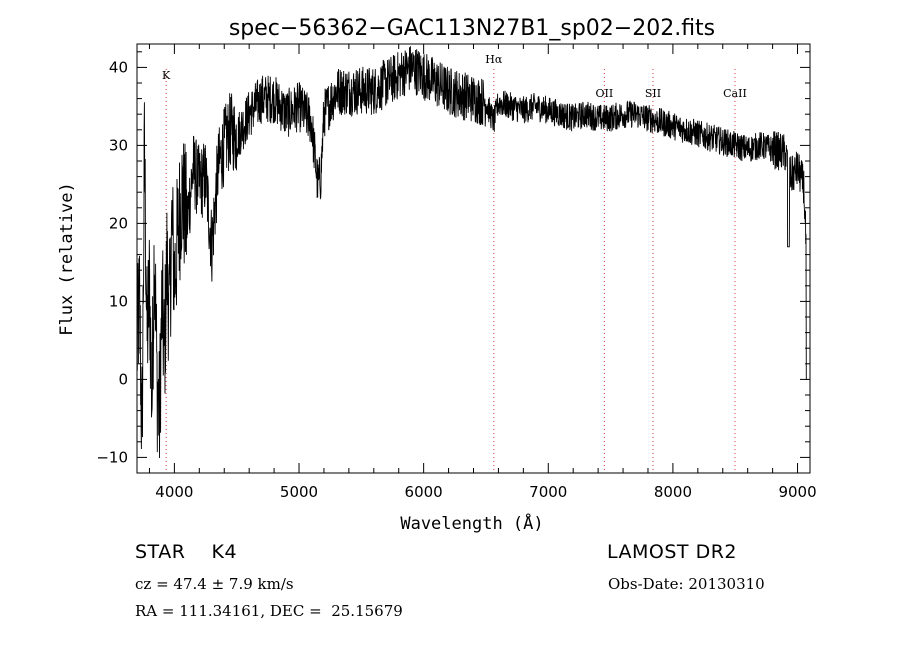 Image resolution: width=900 pixels, height=650 pixels. Describe the element at coordinates (118, 67) in the screenshot. I see `y-tick-label-5: 40` at that location.